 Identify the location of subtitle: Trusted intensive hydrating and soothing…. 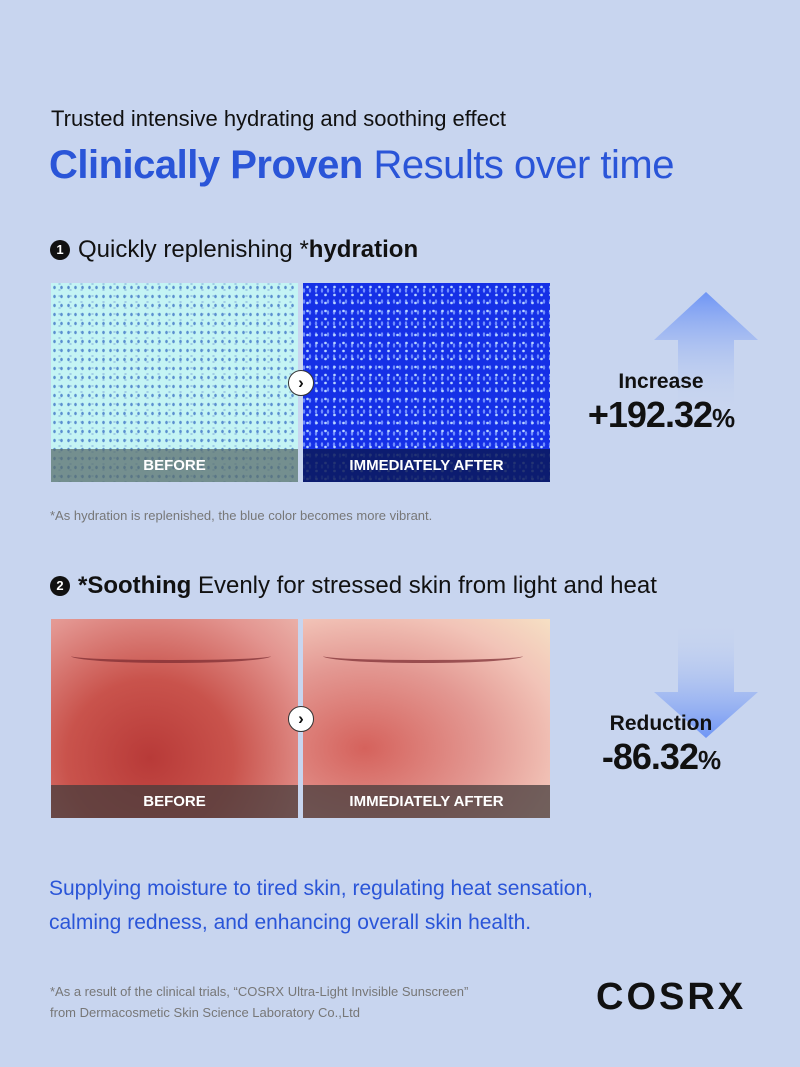
(278, 118).